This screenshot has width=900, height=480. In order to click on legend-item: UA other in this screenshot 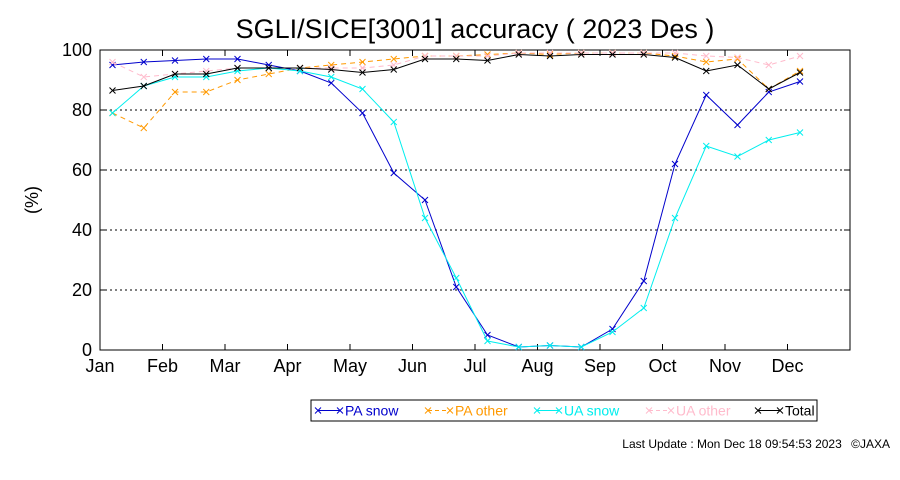, I will do `click(688, 411)`.